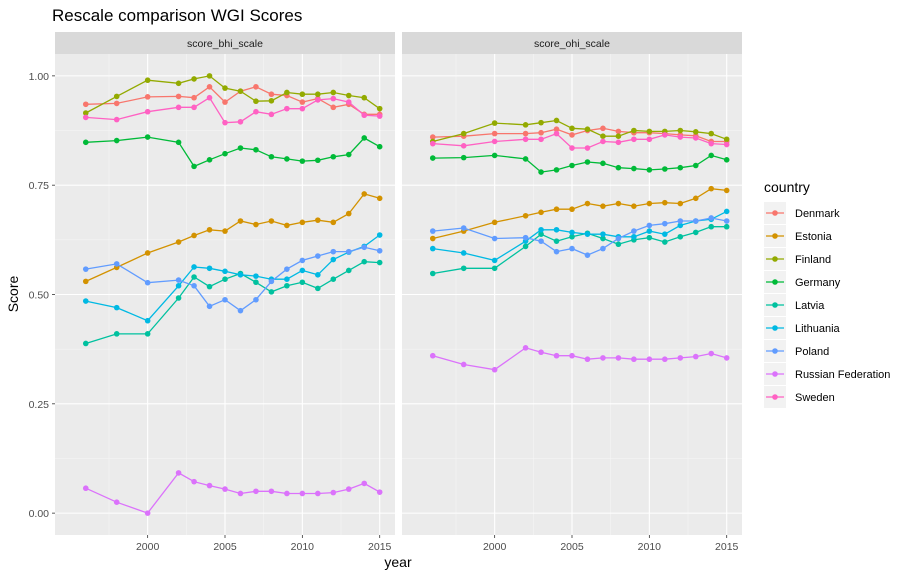  I want to click on legend-item: Denmark, so click(802, 213).